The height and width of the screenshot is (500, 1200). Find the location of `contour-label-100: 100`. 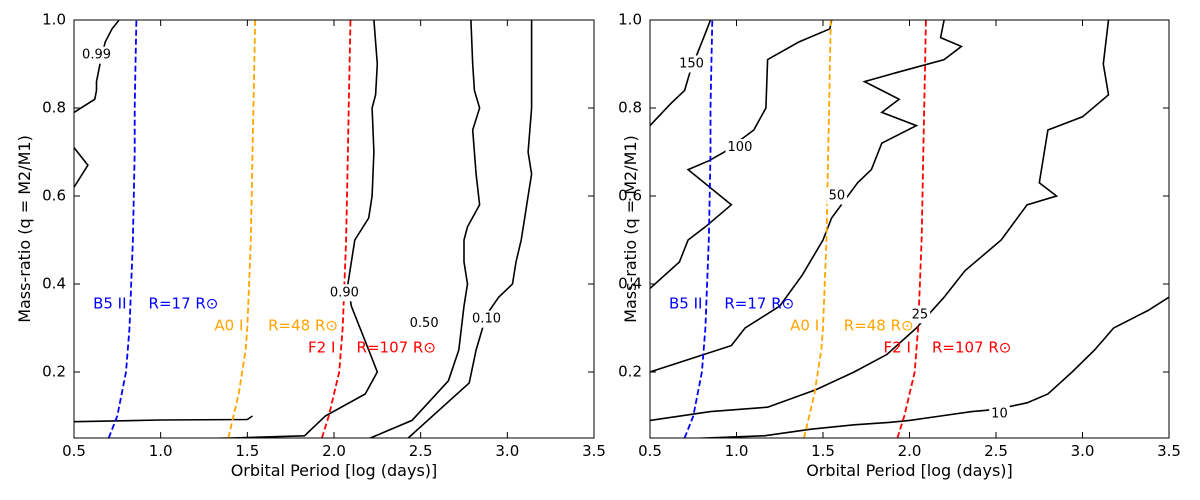

contour-label-100: 100 is located at coordinates (740, 147).